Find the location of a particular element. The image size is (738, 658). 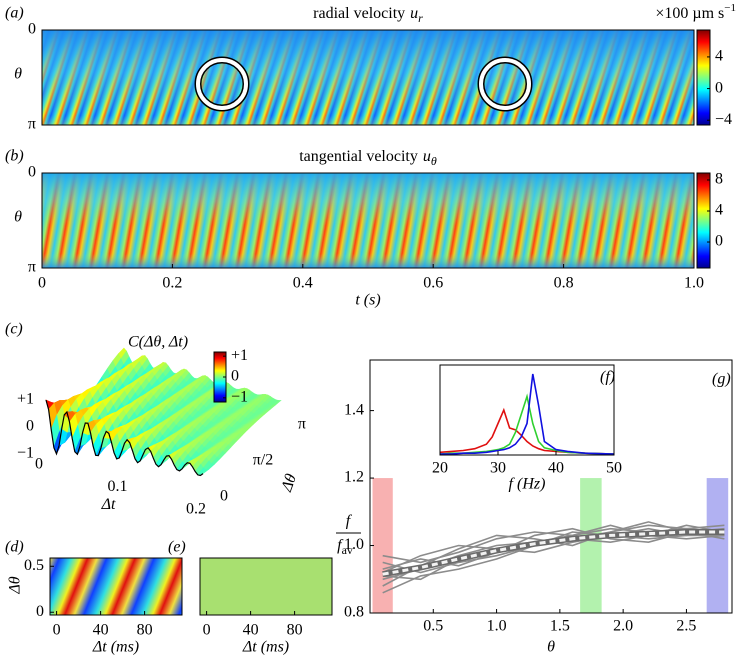

panel-title: radial velocity ur is located at coordinates (368, 15).